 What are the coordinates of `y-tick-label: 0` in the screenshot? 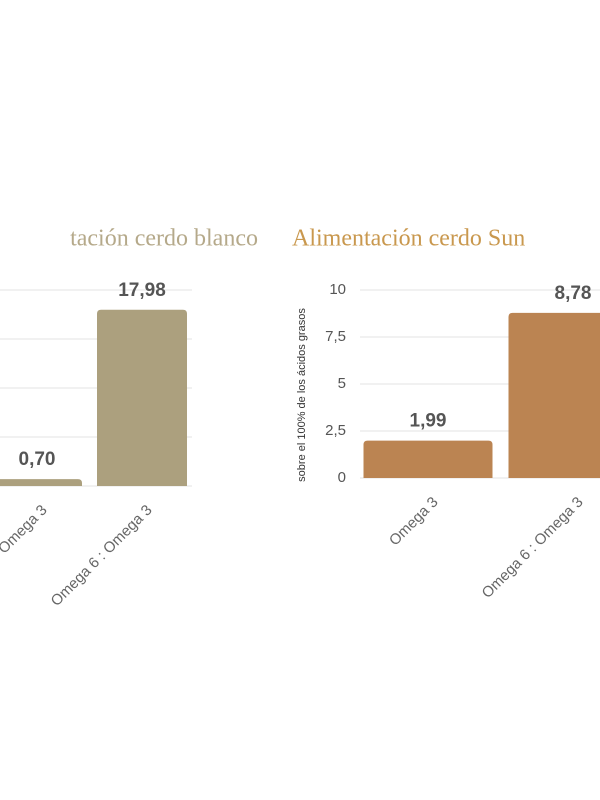 It's located at (342, 477).